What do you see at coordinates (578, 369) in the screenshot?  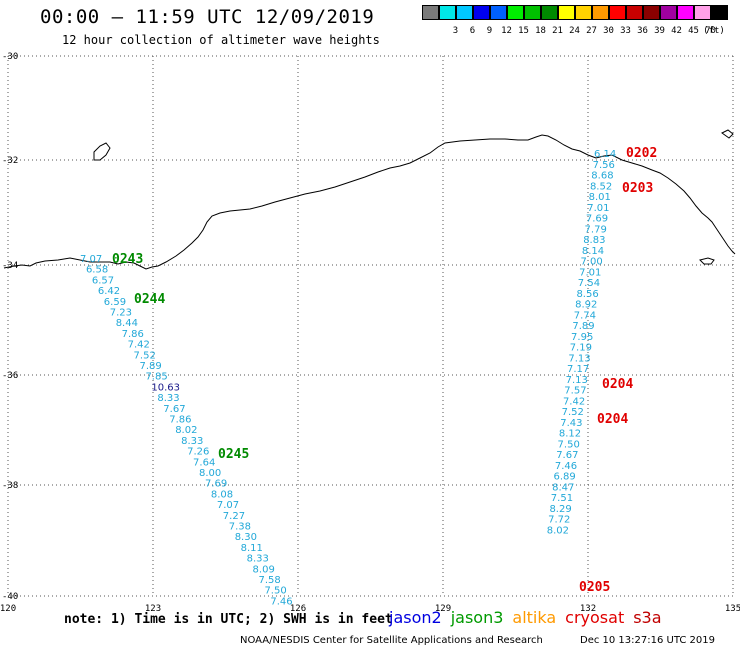 I see `swh-value: 7.17` at bounding box center [578, 369].